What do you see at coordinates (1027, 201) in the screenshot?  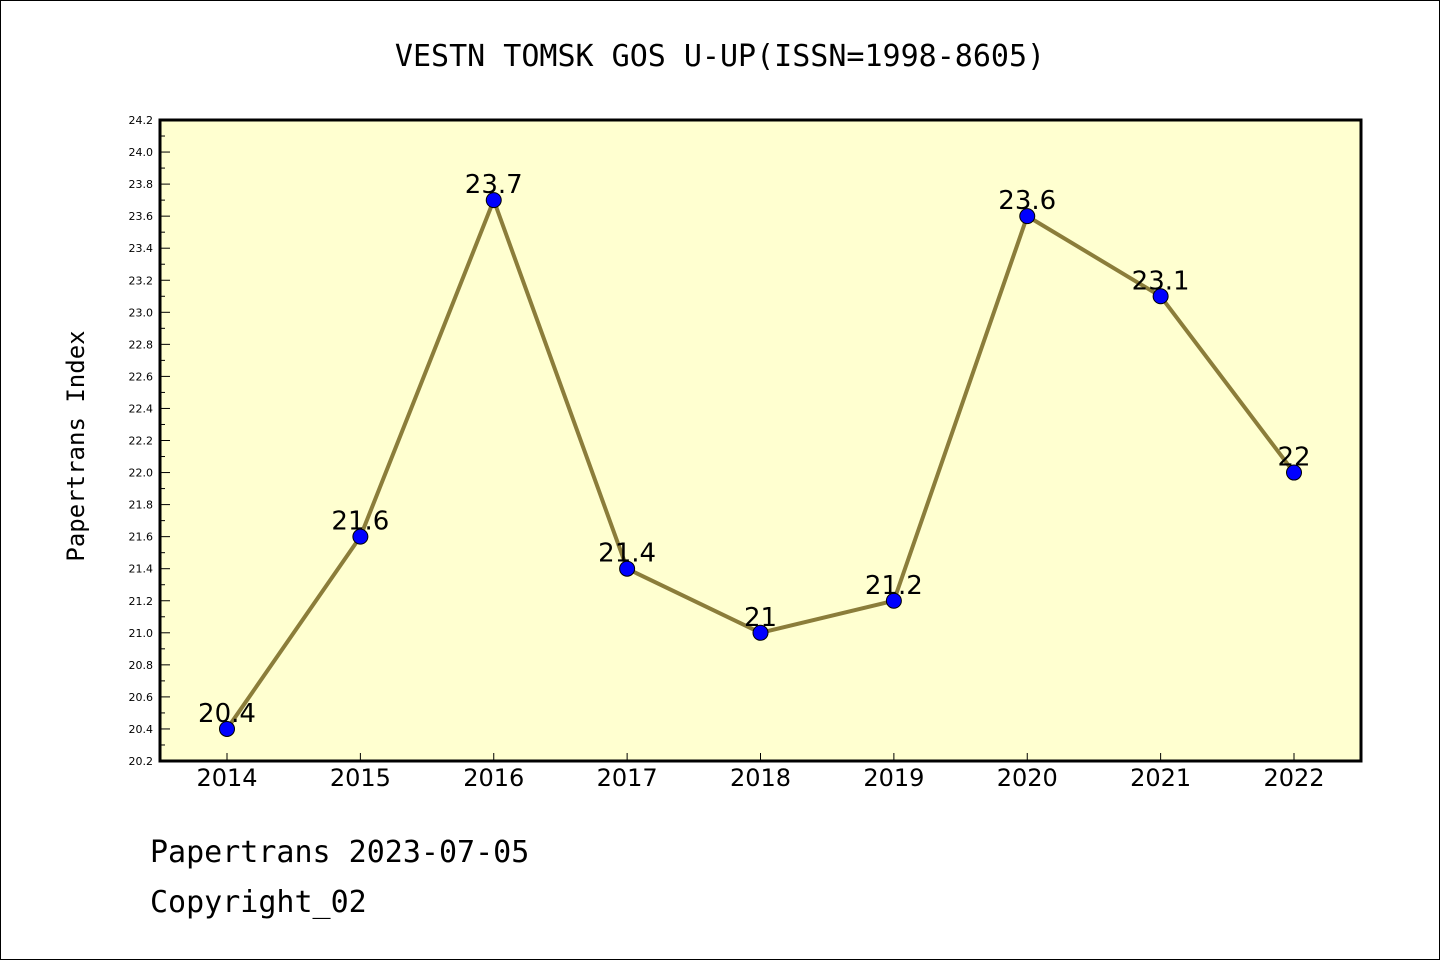 I see `data-label: 23.6` at bounding box center [1027, 201].